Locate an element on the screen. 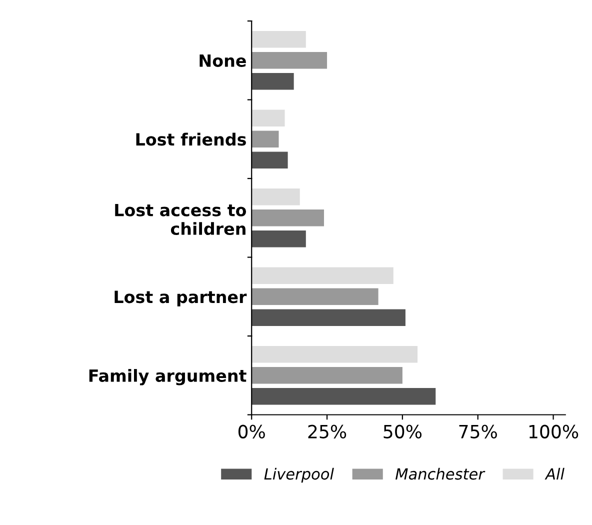 Image resolution: width=592 pixels, height=525 pixels. legend-label: All is located at coordinates (554, 474).